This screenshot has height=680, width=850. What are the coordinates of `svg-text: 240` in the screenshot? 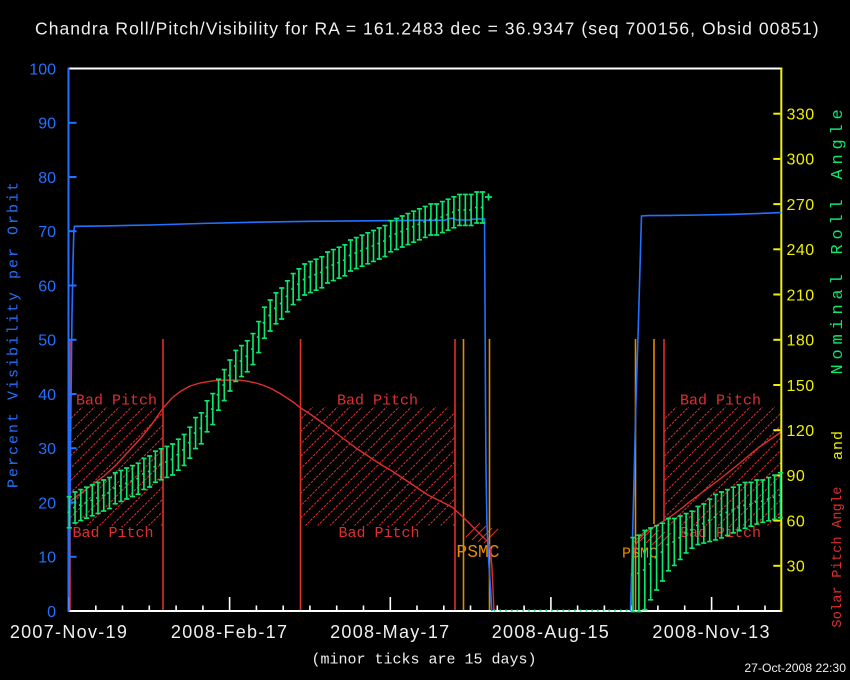 It's located at (801, 250).